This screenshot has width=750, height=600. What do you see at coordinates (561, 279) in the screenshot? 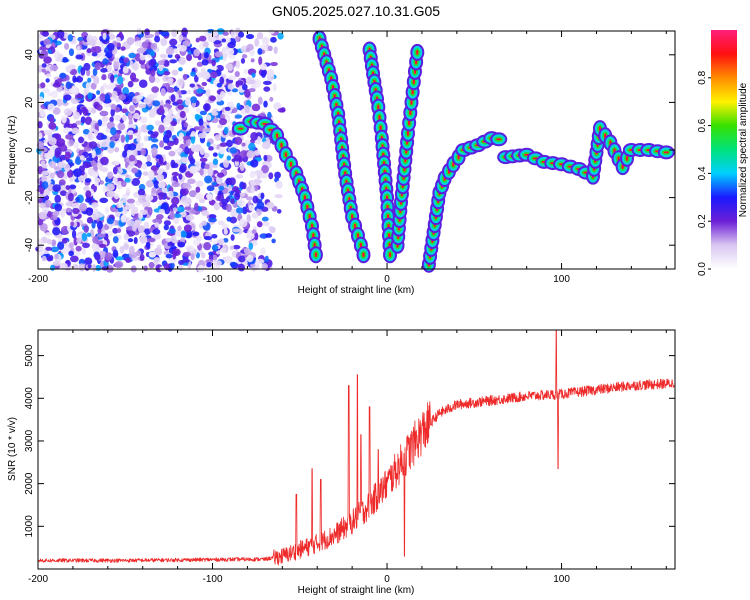
I see `spectrogram-x-tick-label: 100` at bounding box center [561, 279].